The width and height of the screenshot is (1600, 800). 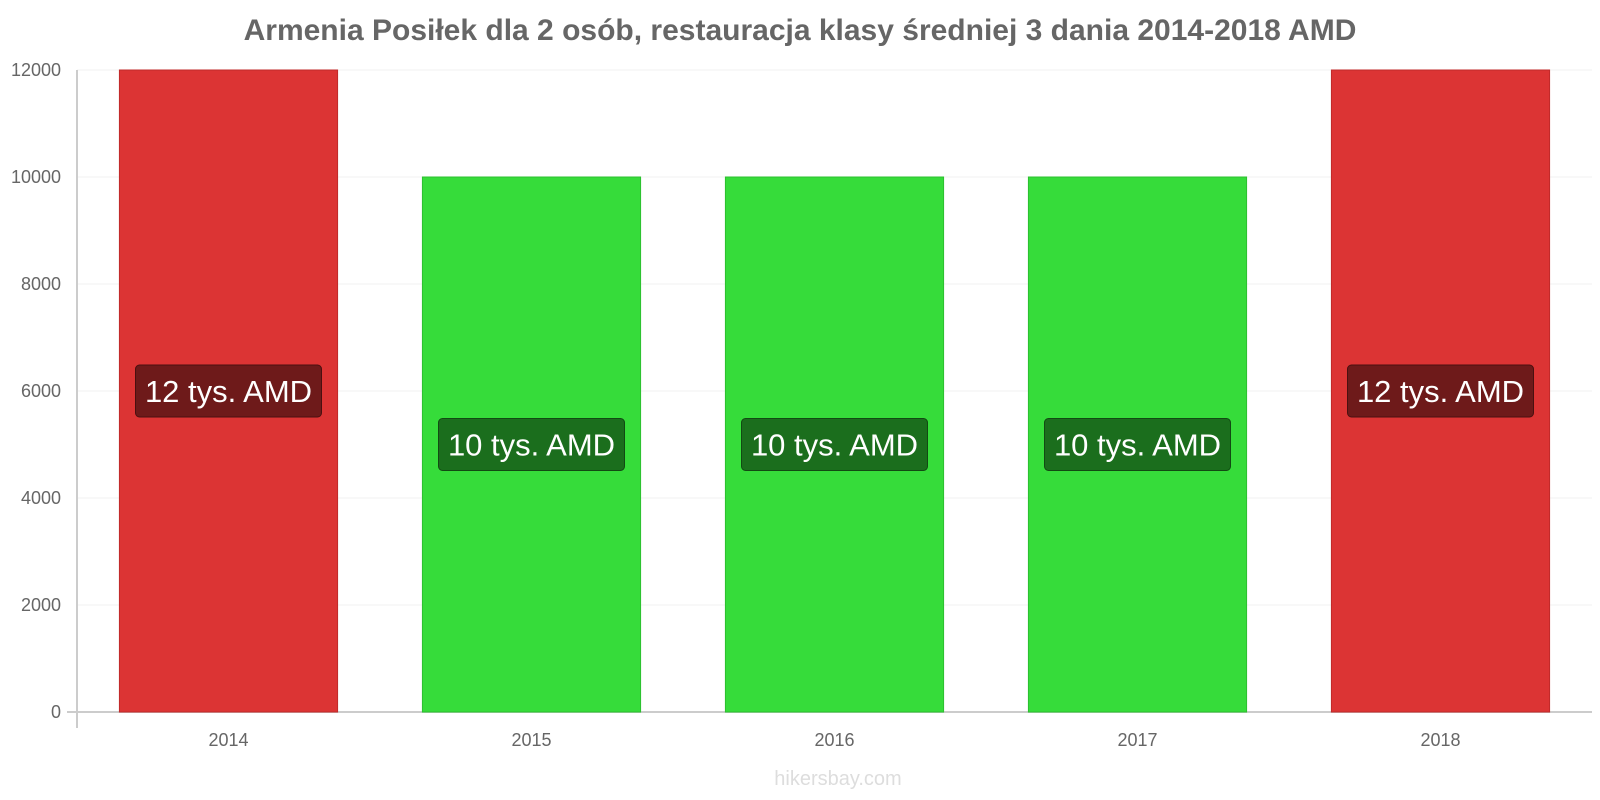 What do you see at coordinates (41, 605) in the screenshot?
I see `y-tick-label: 2000` at bounding box center [41, 605].